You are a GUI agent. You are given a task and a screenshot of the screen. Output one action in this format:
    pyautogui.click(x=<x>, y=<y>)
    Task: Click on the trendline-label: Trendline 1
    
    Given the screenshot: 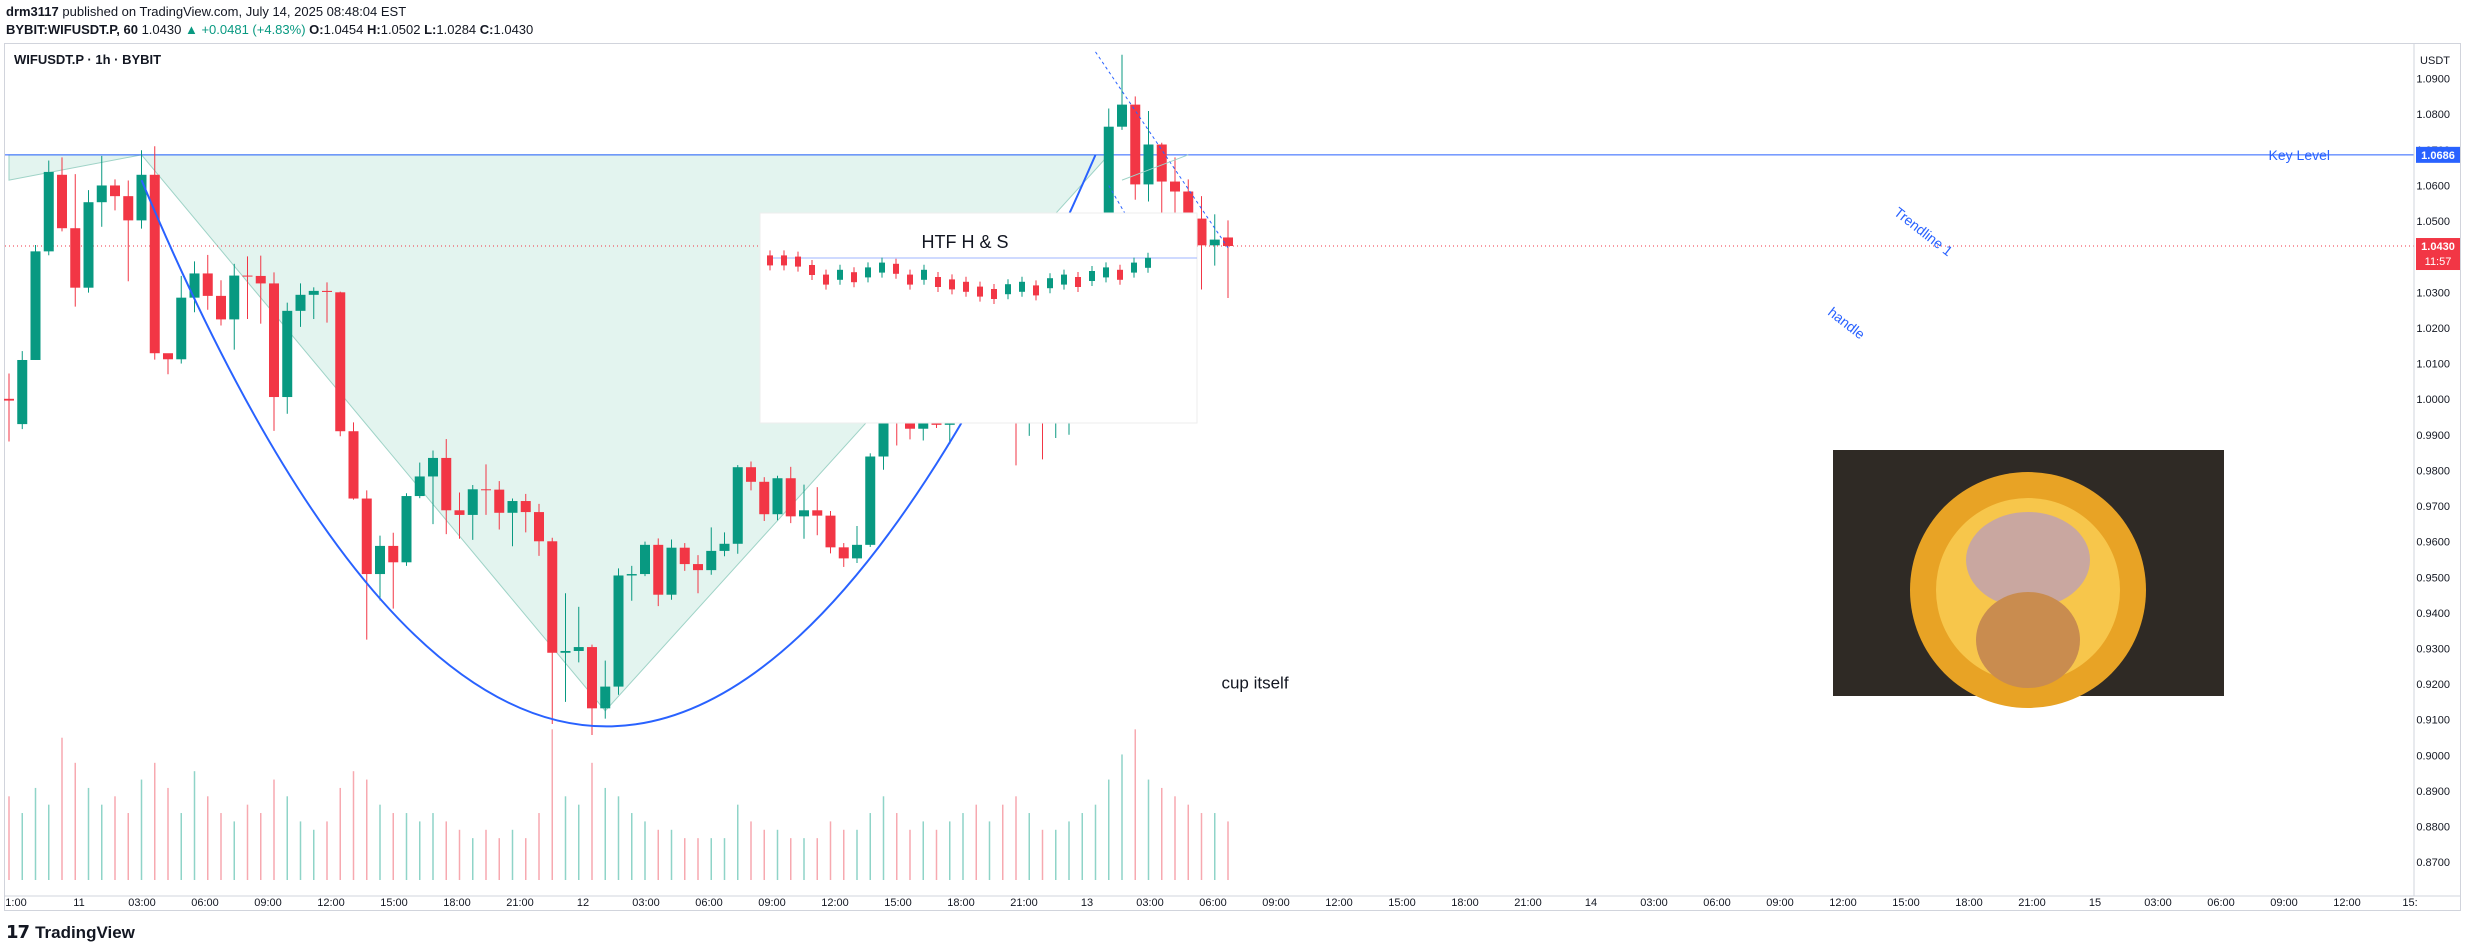 What is the action you would take?
    pyautogui.click(x=1923, y=232)
    